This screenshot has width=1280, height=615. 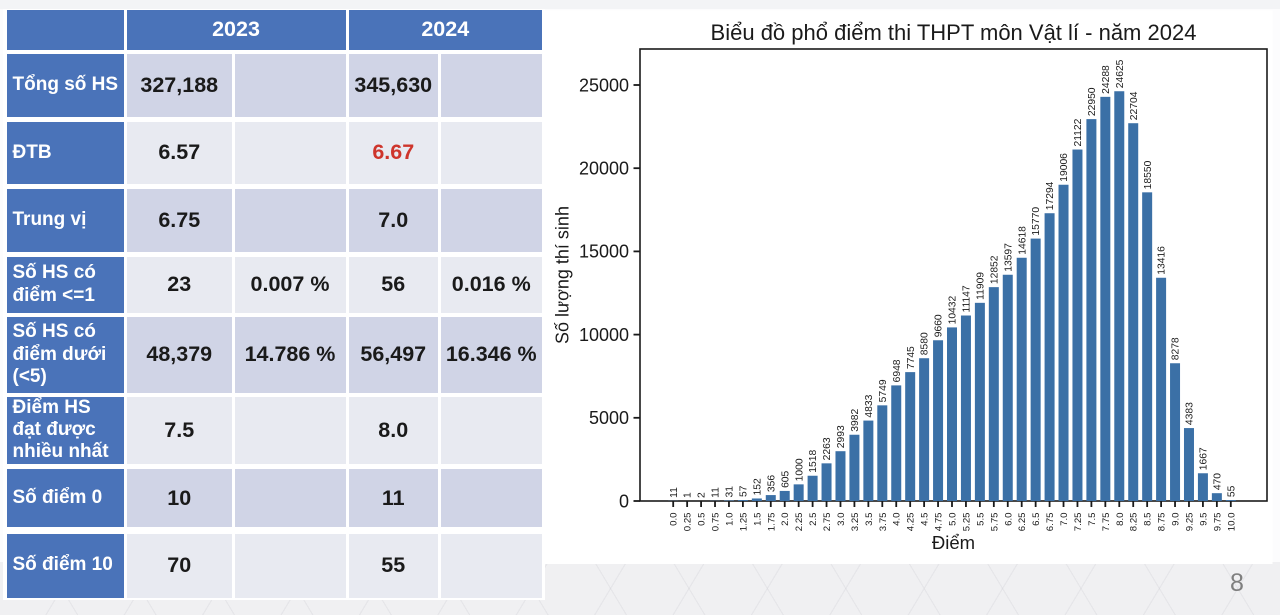 I want to click on svg-text: 13597, so click(x=1008, y=257).